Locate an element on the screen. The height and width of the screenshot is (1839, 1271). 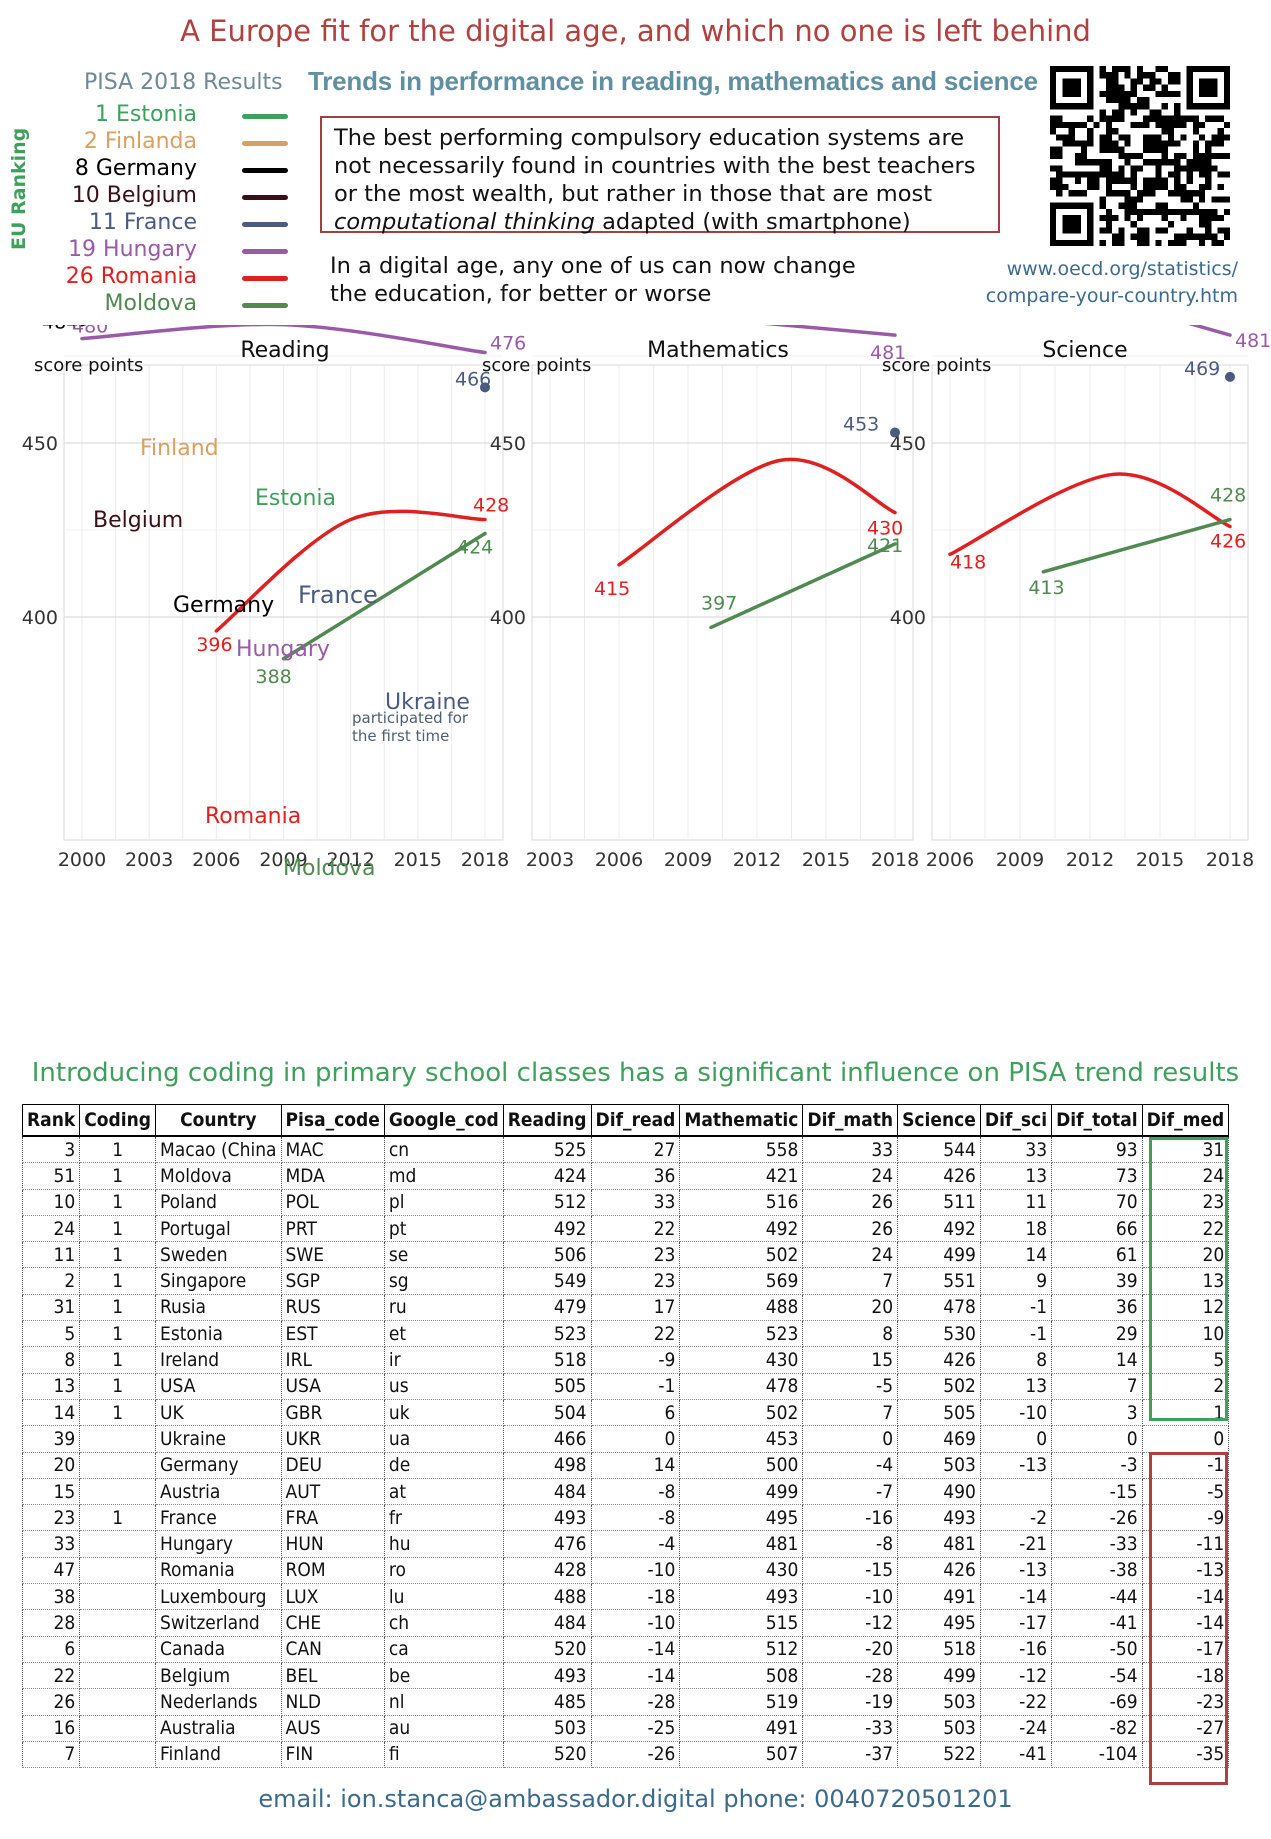
table-row: 5 1 Estonia EST et 523 22 523 8 530 -1 29 10 is located at coordinates (625, 1334).